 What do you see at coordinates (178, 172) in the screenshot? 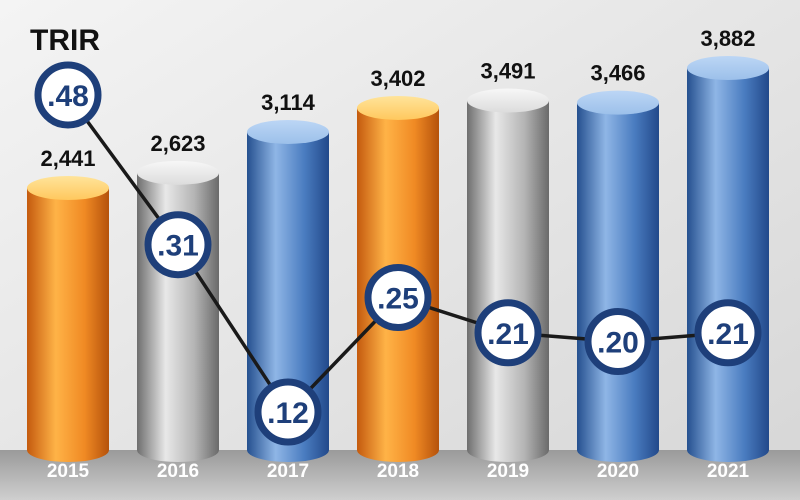
I see `bar-top-2016` at bounding box center [178, 172].